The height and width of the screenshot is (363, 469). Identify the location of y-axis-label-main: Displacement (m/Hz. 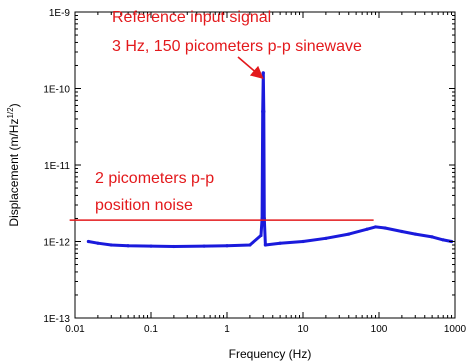
(14, 173).